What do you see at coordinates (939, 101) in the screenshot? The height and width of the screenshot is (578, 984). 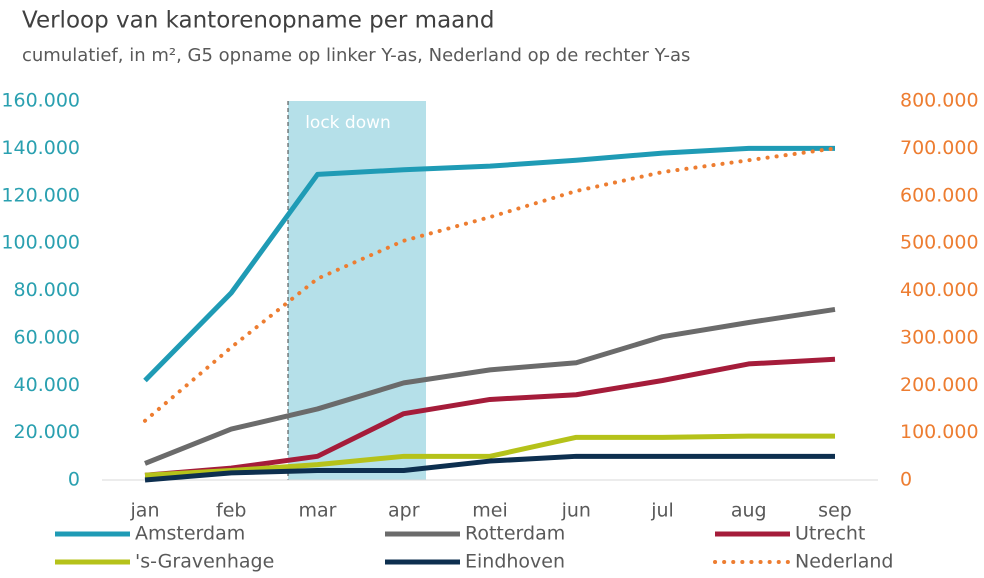 I see `y2-tick-label: 800.000` at bounding box center [939, 101].